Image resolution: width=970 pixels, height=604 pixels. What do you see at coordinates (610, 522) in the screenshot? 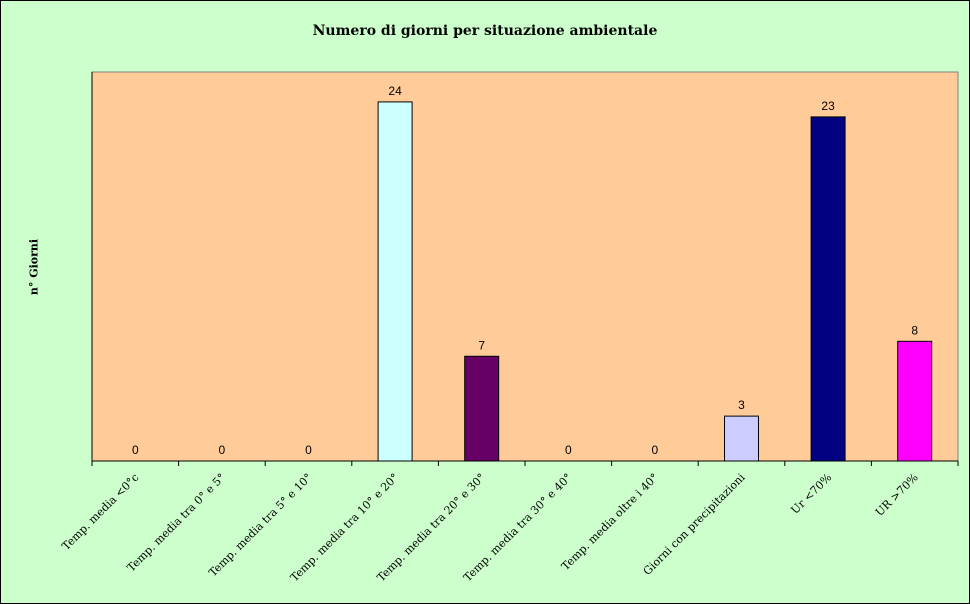
I see `x-tick-label: Temp. media oltre i 40°` at bounding box center [610, 522].